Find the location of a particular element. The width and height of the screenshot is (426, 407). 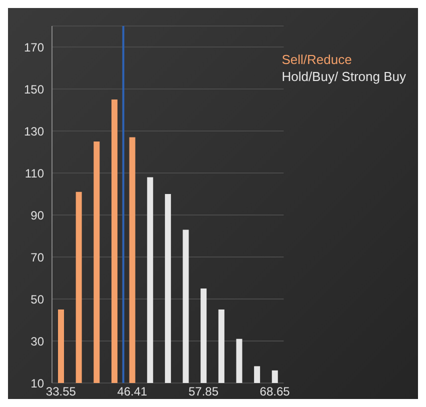

x-tick-label: 68.65 is located at coordinates (275, 391).